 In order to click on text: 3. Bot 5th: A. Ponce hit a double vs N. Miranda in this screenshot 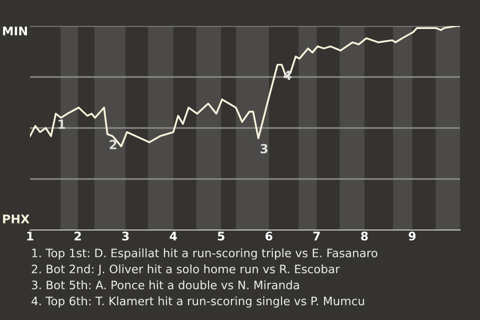, I will do `click(165, 285)`.